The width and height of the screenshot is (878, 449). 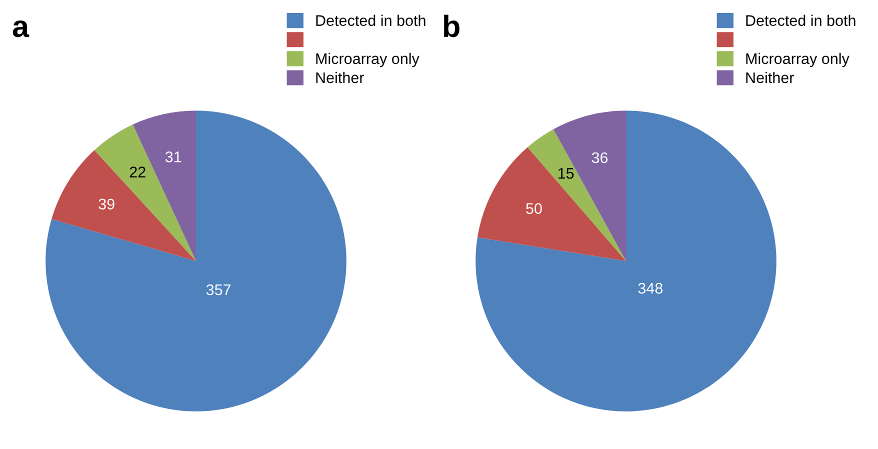 What do you see at coordinates (650, 288) in the screenshot?
I see `data-label: 348` at bounding box center [650, 288].